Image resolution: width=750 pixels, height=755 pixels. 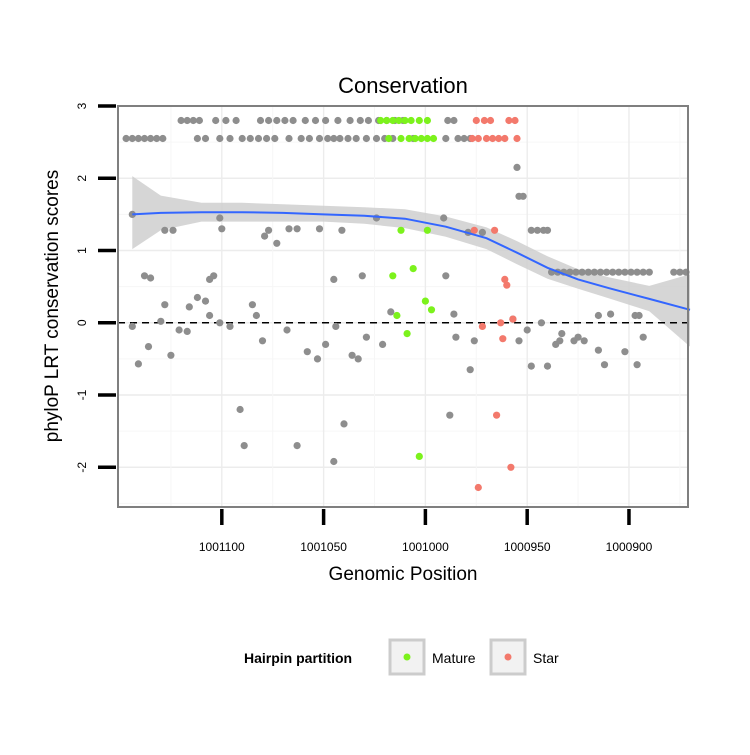 What do you see at coordinates (454, 658) in the screenshot?
I see `legend-label-mature: Mature` at bounding box center [454, 658].